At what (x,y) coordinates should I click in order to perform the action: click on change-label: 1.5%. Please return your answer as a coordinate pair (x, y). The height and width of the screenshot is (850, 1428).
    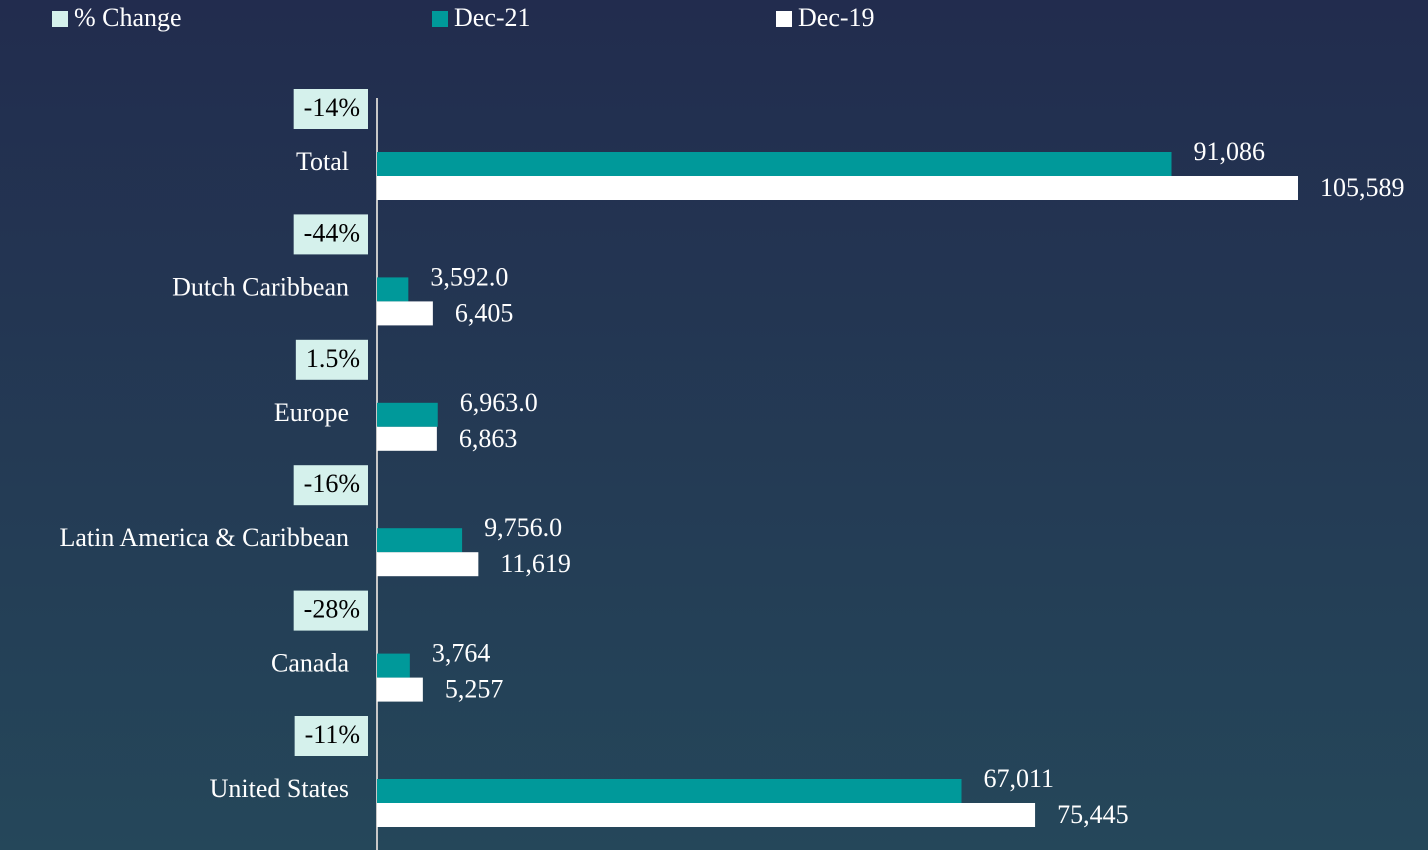
    Looking at the image, I should click on (333, 358).